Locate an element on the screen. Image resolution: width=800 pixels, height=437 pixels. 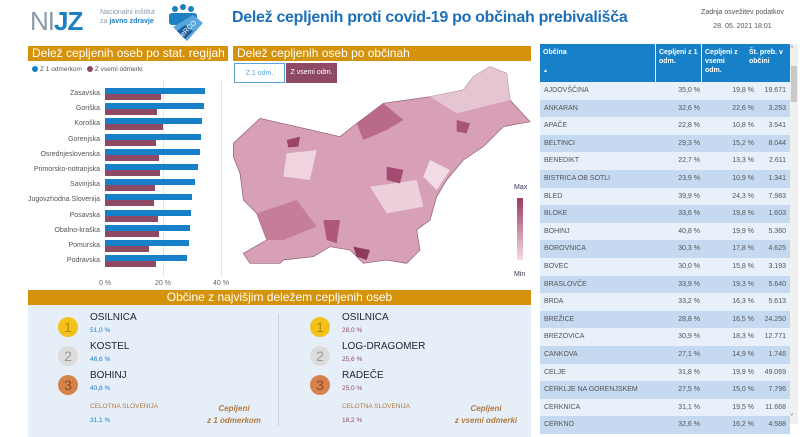
legend-item-2: Z vsemi odmerki is located at coordinates (114, 69).